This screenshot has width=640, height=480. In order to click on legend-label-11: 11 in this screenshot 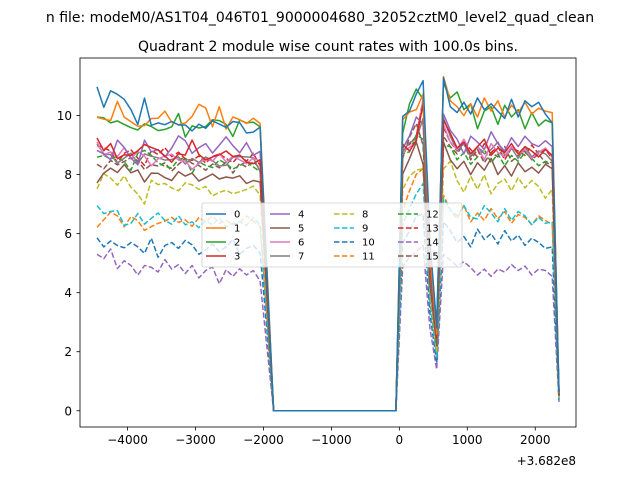, I will do `click(368, 257)`.